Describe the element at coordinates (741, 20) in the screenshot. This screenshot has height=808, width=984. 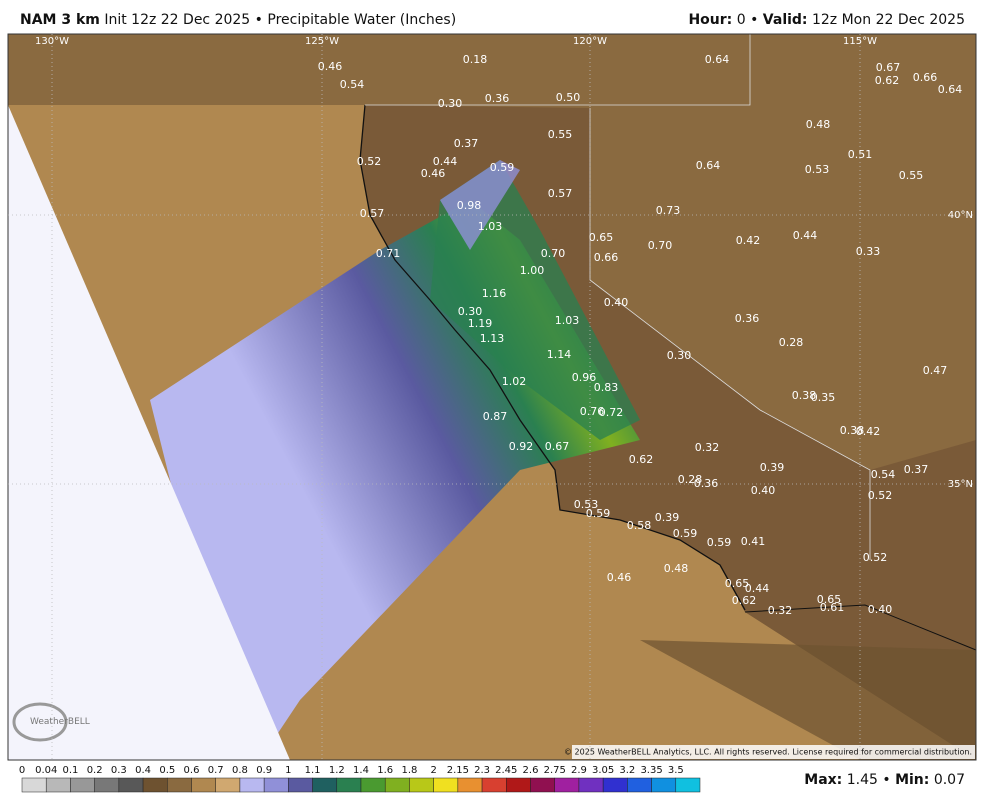
I see `hour: 0` at that location.